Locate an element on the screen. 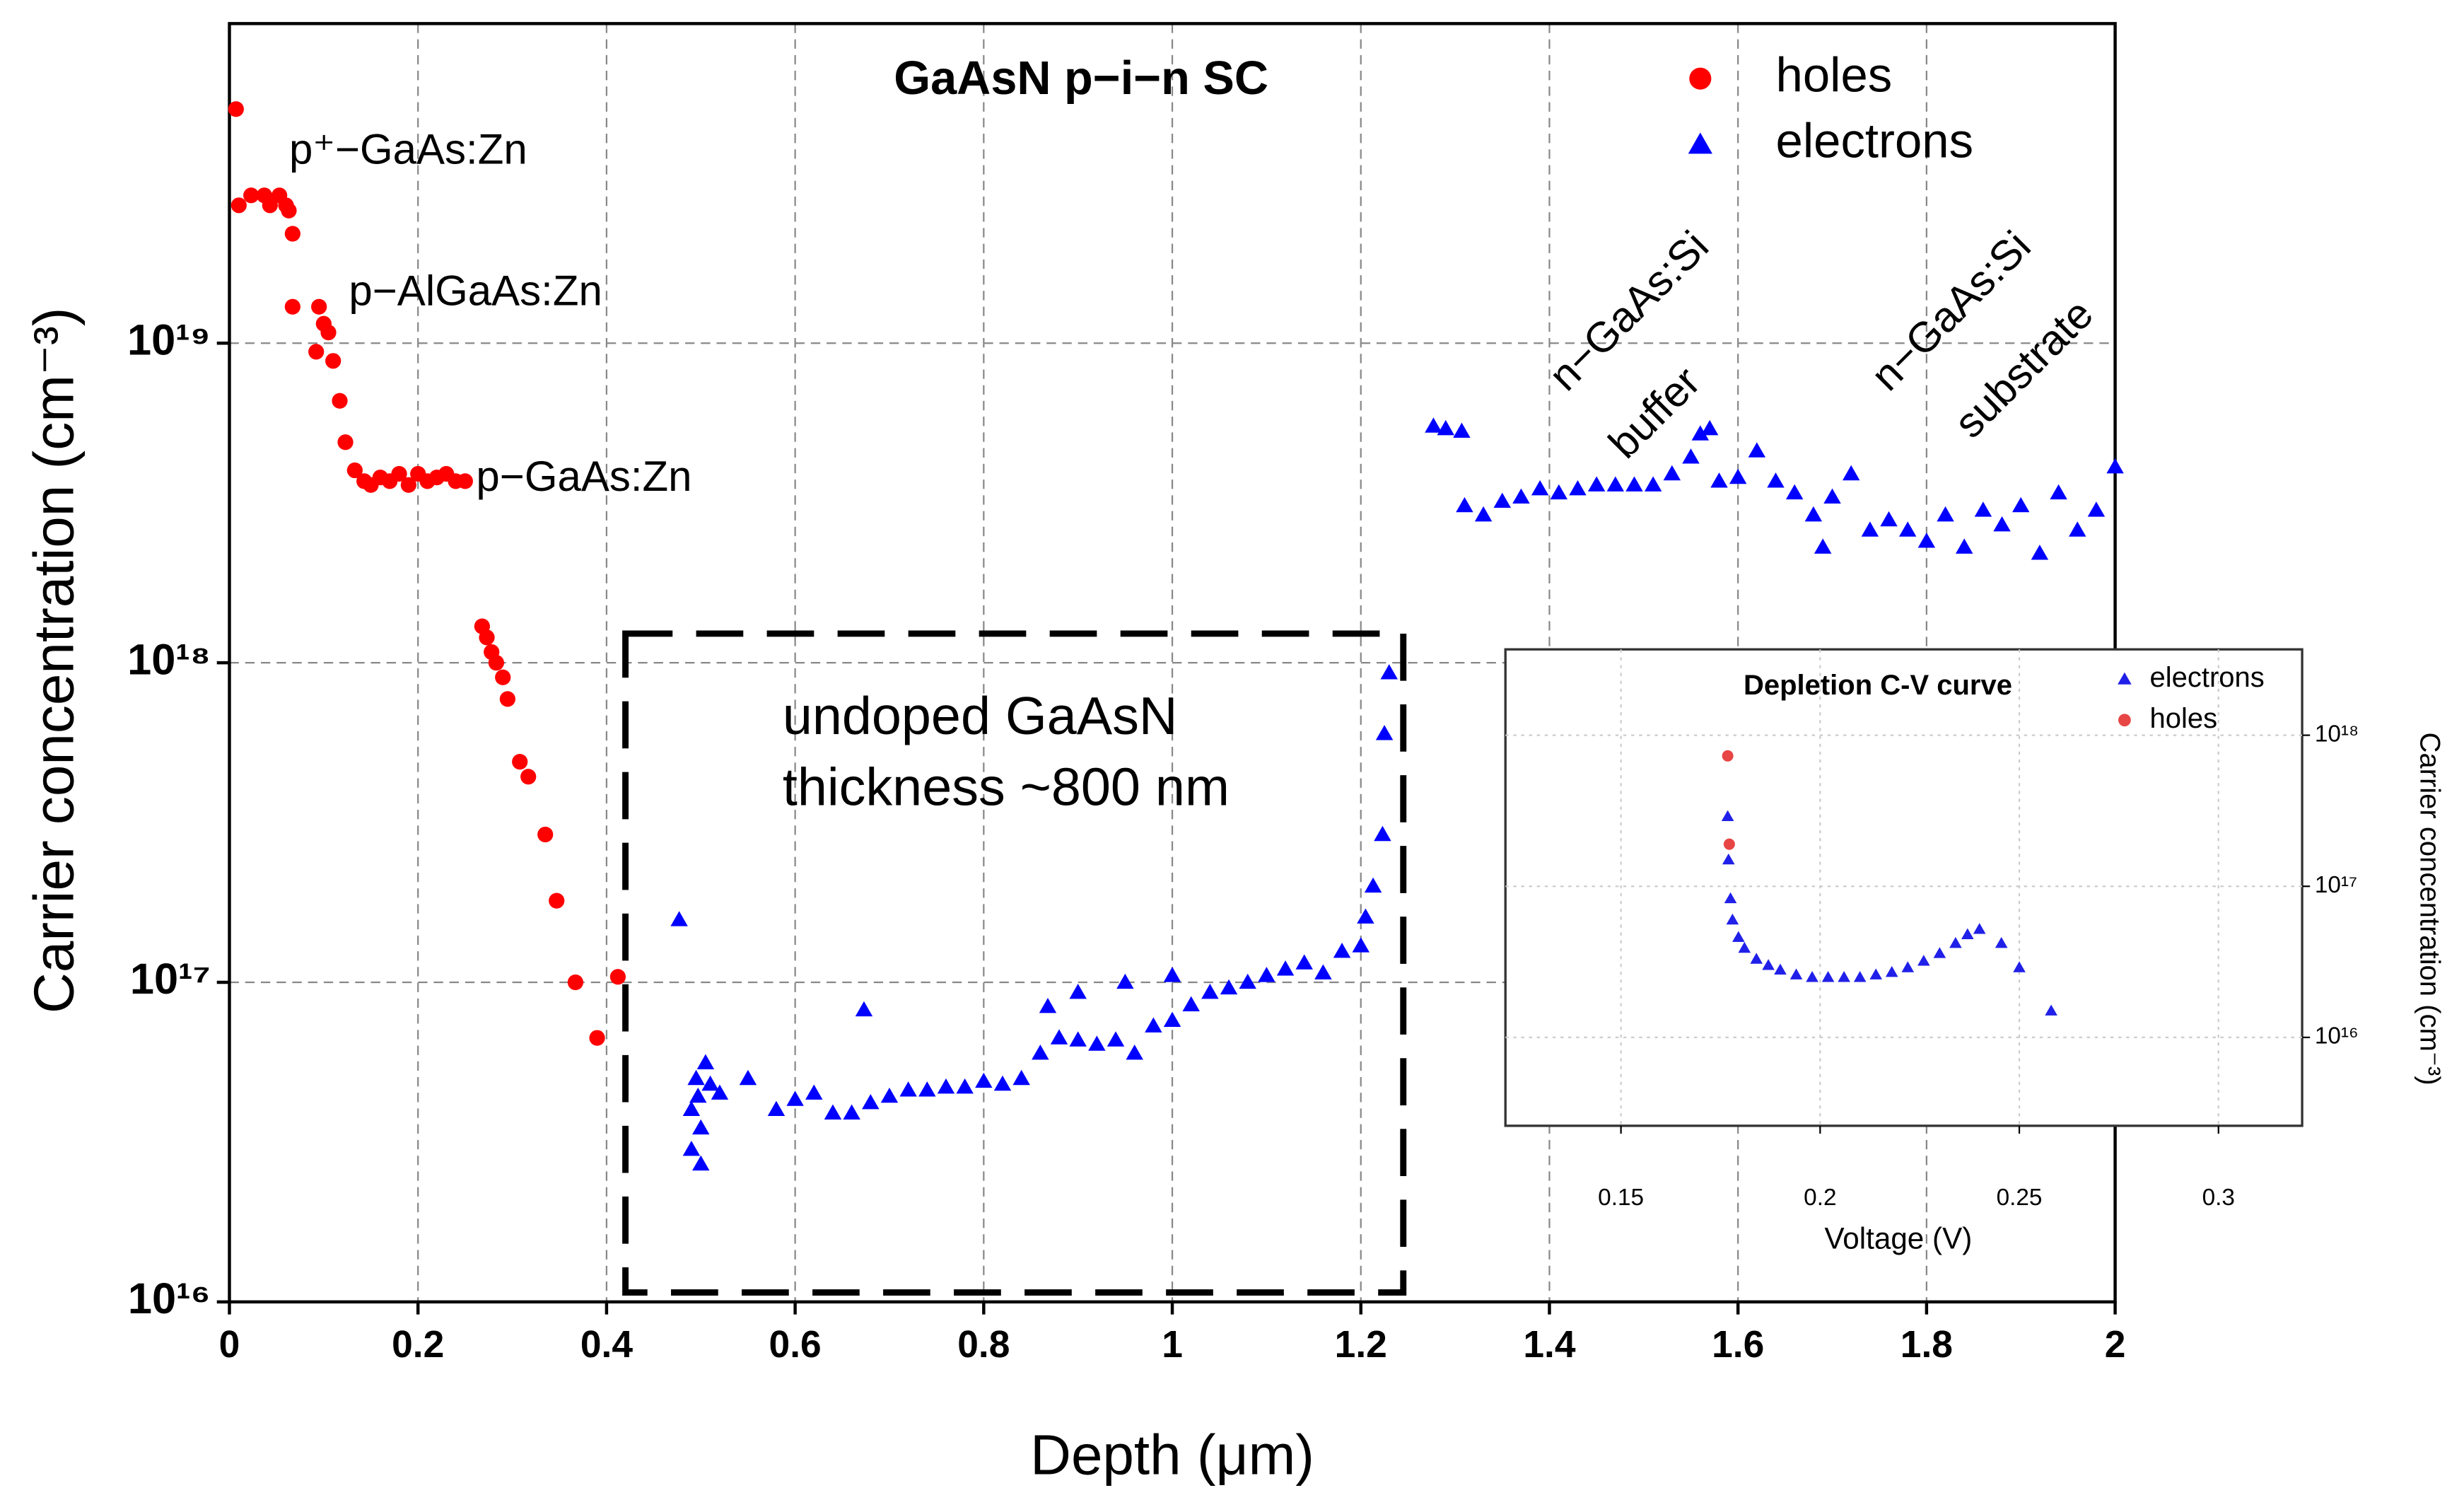 The height and width of the screenshot is (1500, 2464). annotation: p−GaAs:Zn is located at coordinates (583, 476).